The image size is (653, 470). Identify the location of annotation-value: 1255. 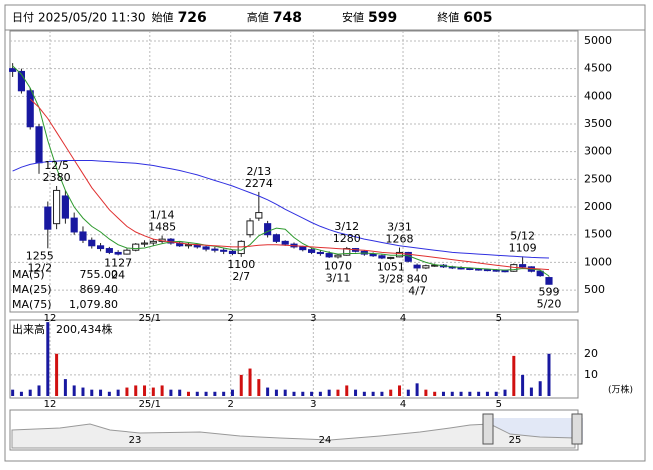
(40, 255).